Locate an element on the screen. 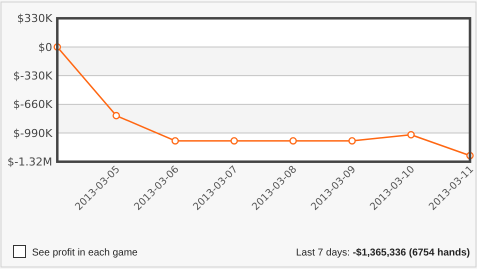  y-tick-label: $-1.32M is located at coordinates (29, 162).